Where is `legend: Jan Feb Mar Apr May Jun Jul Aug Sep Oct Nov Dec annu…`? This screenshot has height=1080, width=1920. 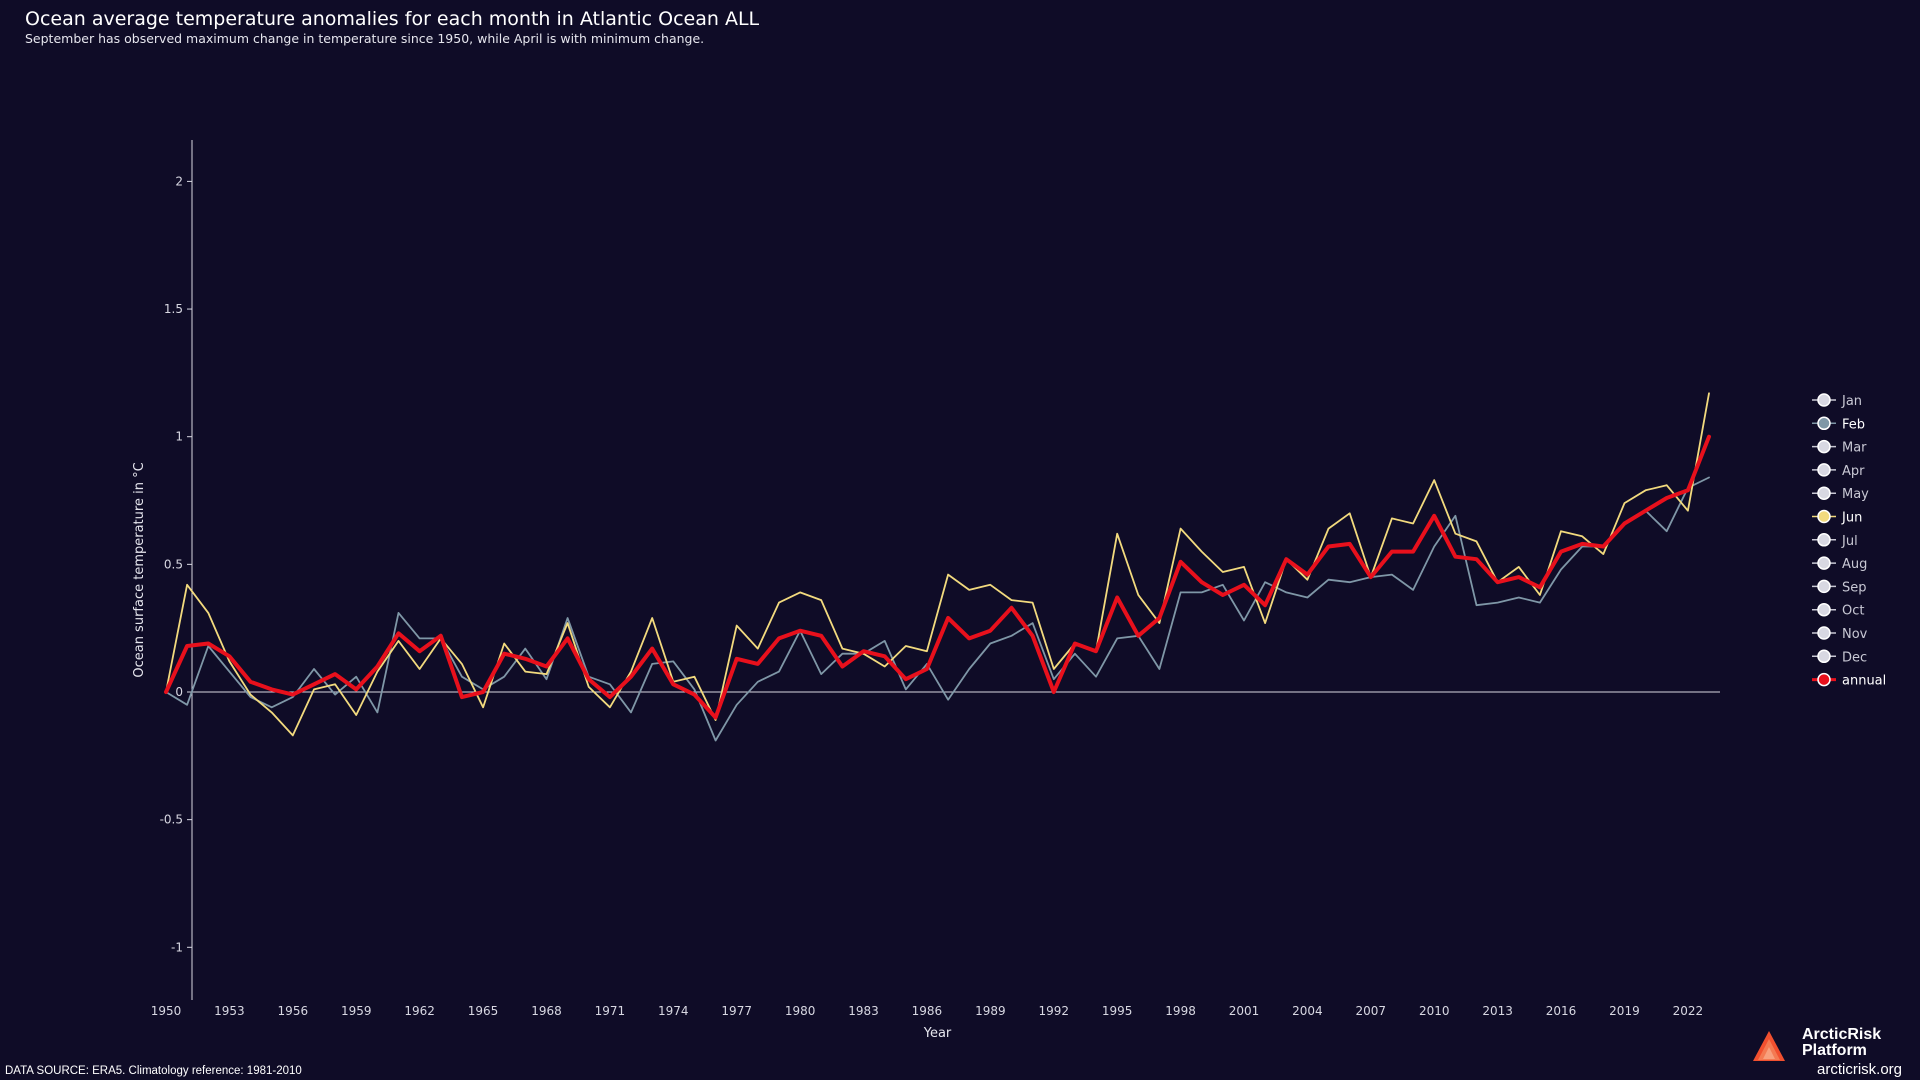 legend: Jan Feb Mar Apr May Jun Jul Aug Sep Oct Nov Dec annu… is located at coordinates (1849, 541).